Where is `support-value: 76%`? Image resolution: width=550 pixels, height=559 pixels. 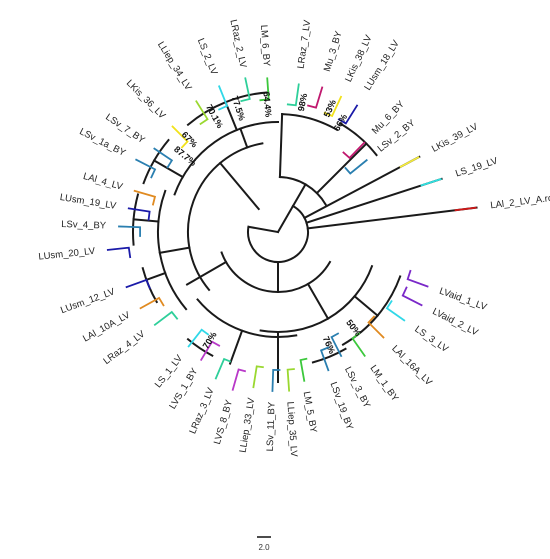
support-value: 76% is located at coordinates (329, 345).